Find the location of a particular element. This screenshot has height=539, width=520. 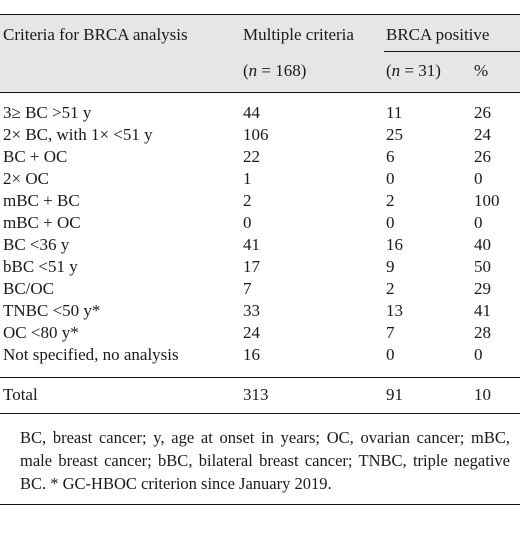

row-criteria: Not specified, no analysis is located at coordinates (91, 354).